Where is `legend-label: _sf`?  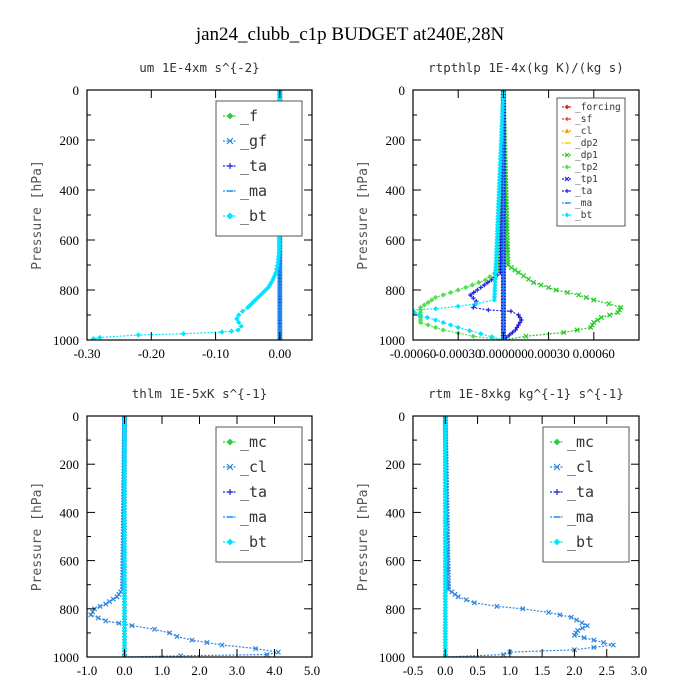
legend-label: _sf is located at coordinates (583, 119).